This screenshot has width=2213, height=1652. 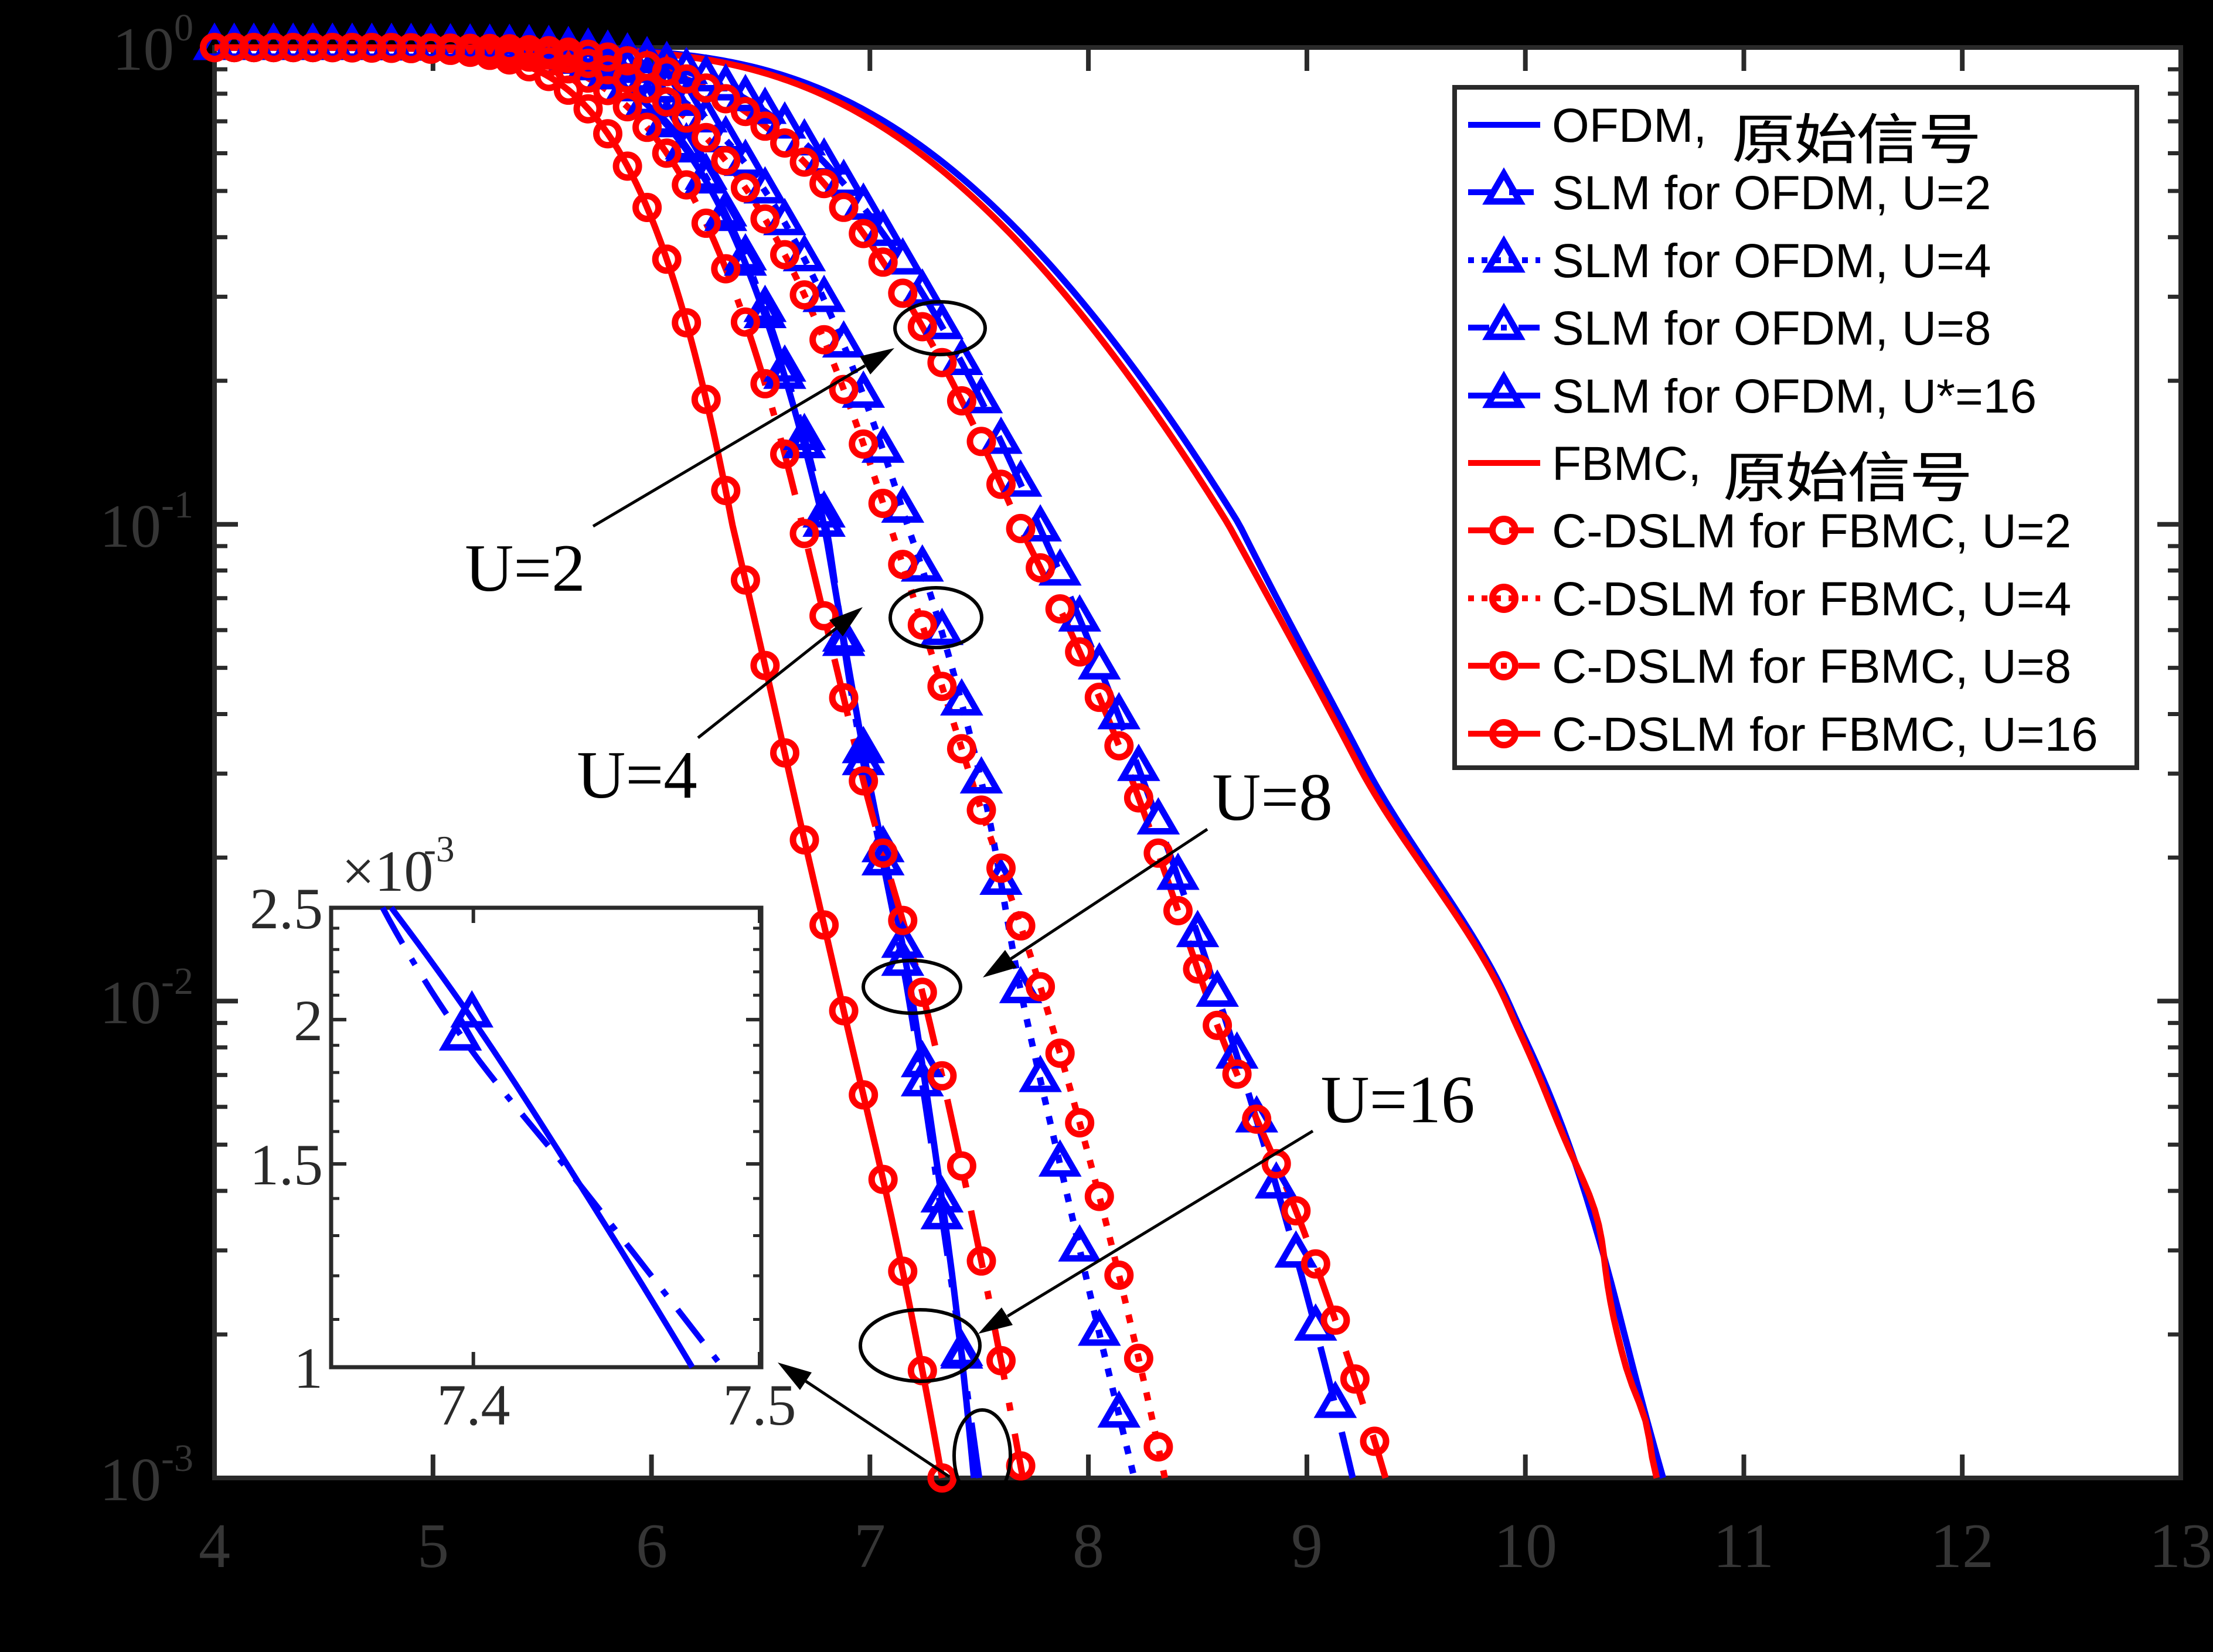 What do you see at coordinates (1626, 464) in the screenshot?
I see `svg-text: FBMC,` at bounding box center [1626, 464].